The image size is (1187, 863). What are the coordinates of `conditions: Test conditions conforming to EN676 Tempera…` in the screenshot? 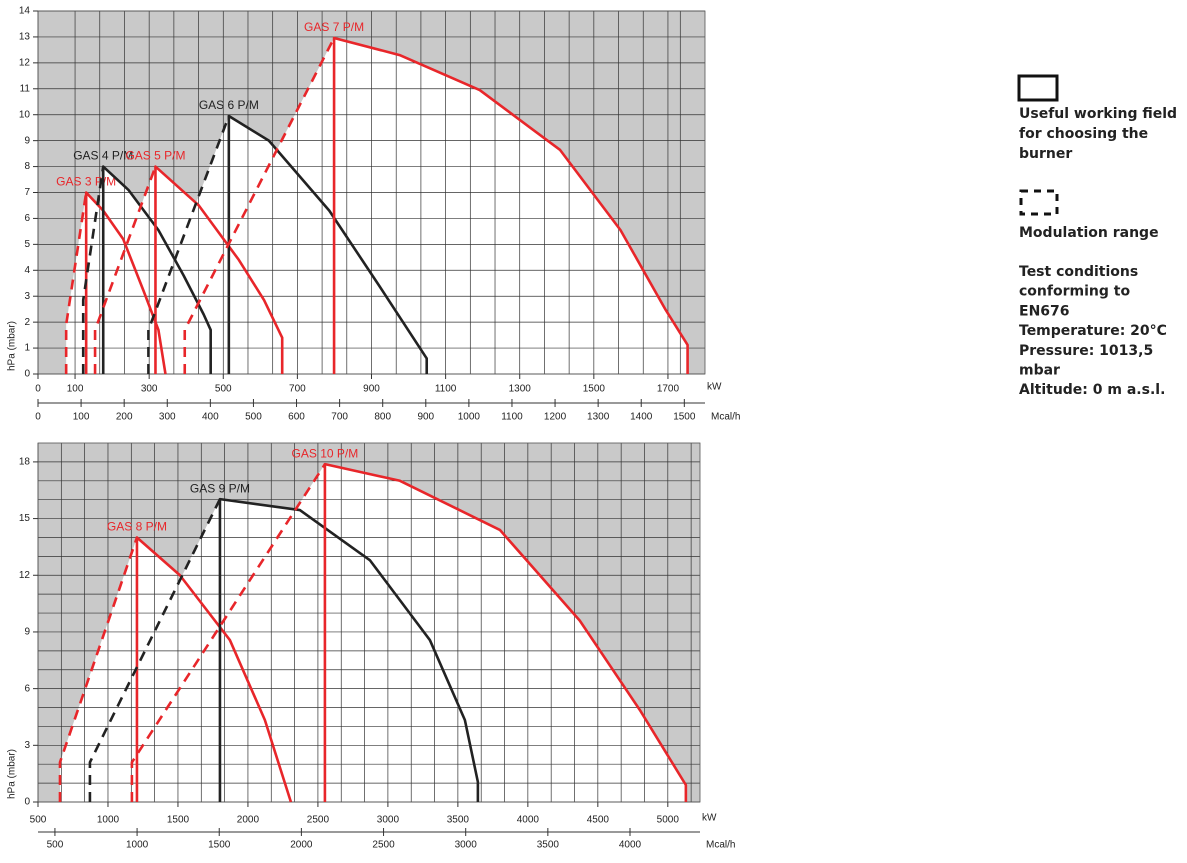 It's located at (1093, 331).